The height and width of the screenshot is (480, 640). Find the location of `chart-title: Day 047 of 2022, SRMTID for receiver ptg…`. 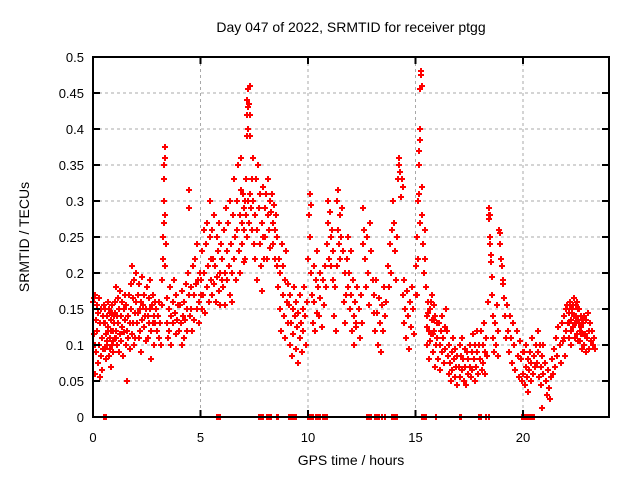

chart-title: Day 047 of 2022, SRMTID for receiver ptg… is located at coordinates (351, 27).